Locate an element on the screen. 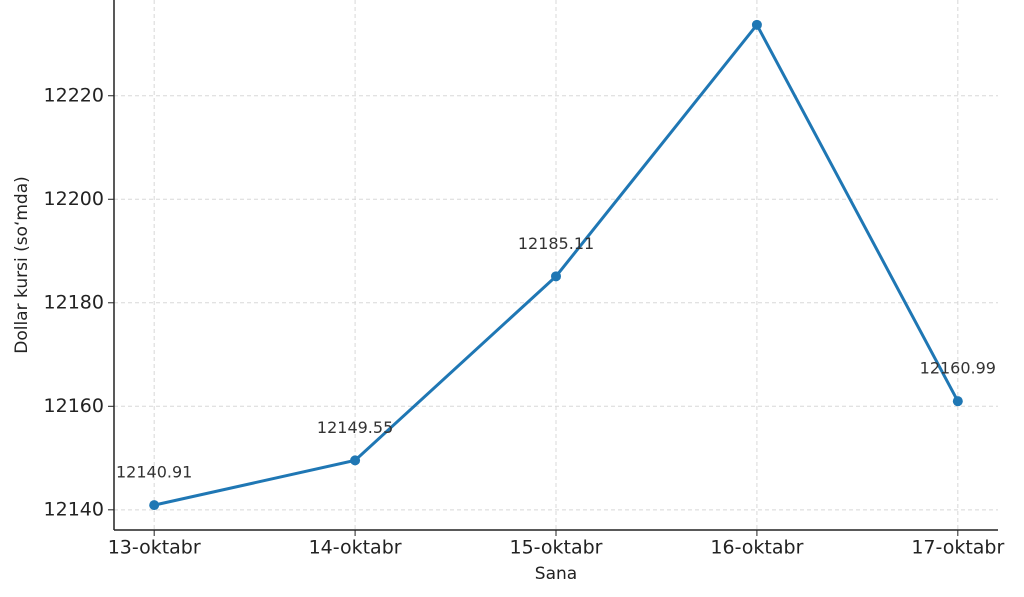 Image resolution: width=1024 pixels, height=597 pixels. x-tick-label: 13-oktabr is located at coordinates (154, 548).